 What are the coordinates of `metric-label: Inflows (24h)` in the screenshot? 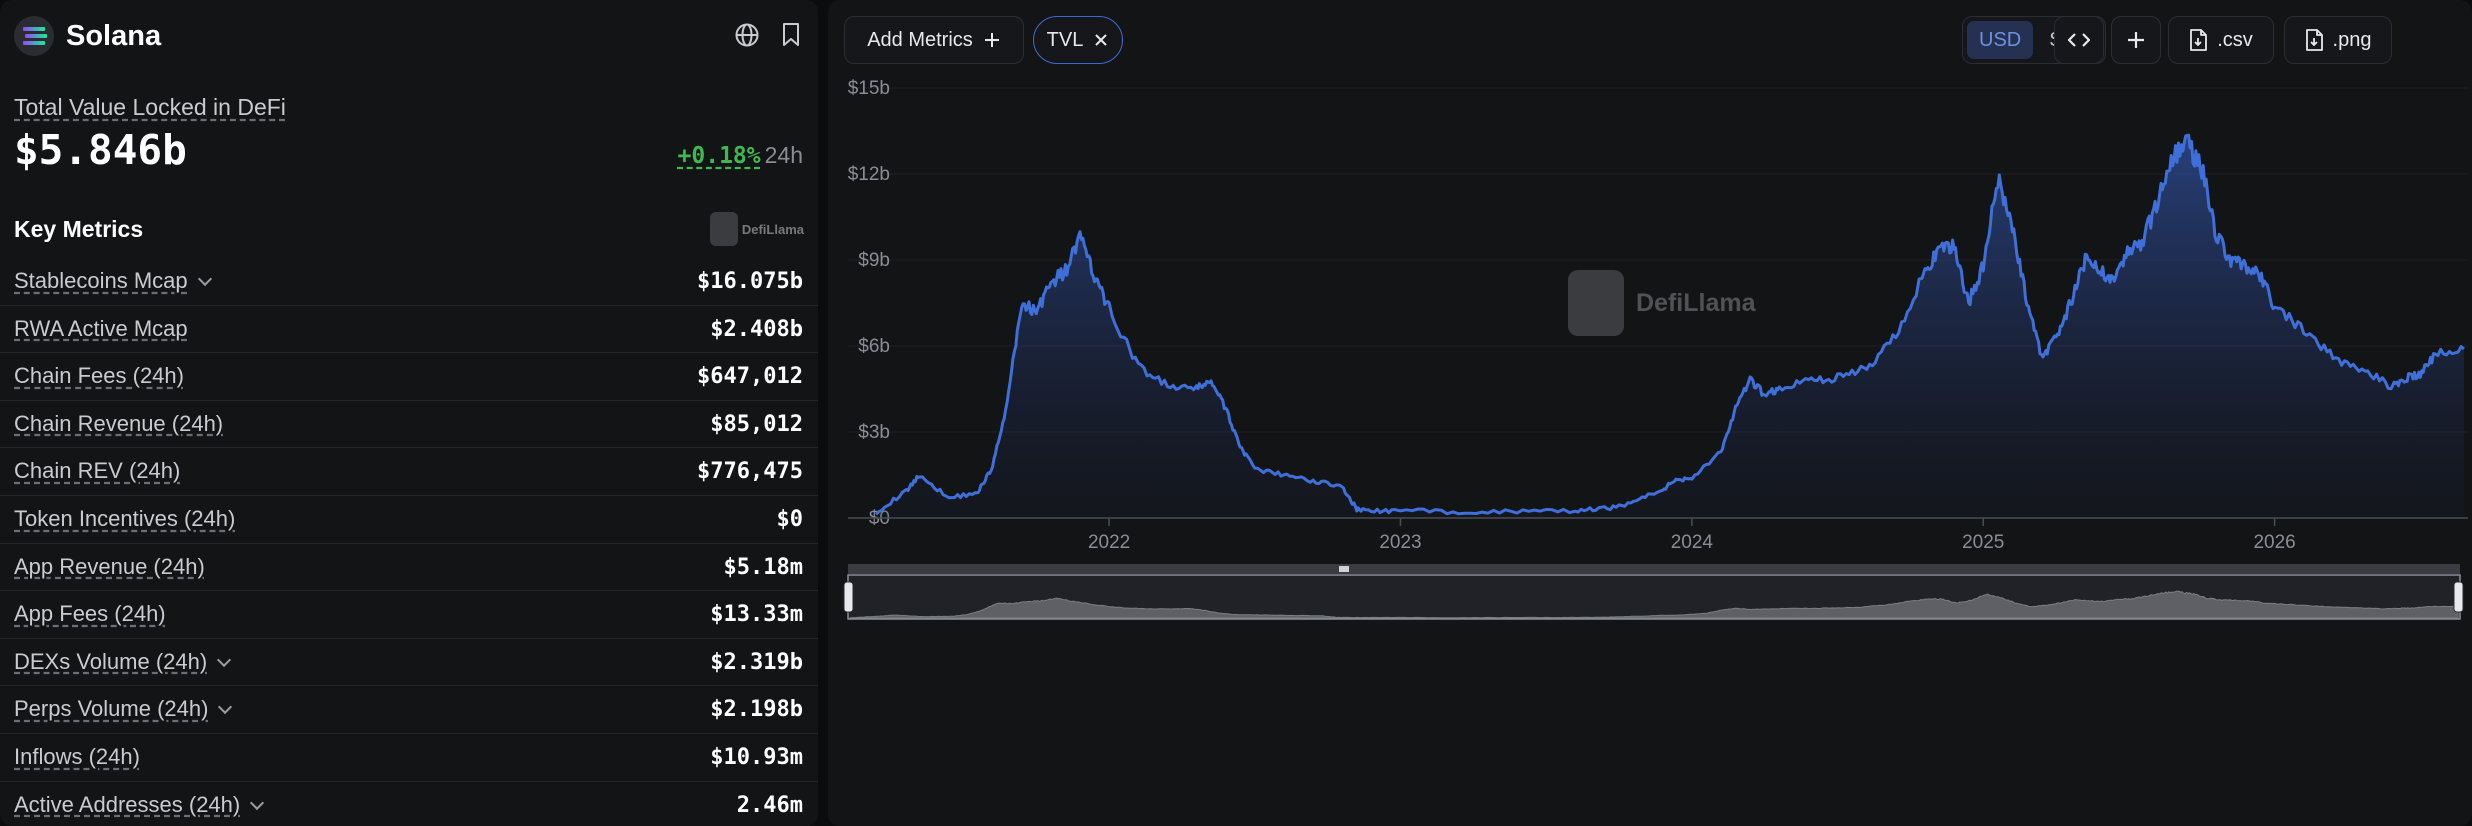 It's located at (77, 757).